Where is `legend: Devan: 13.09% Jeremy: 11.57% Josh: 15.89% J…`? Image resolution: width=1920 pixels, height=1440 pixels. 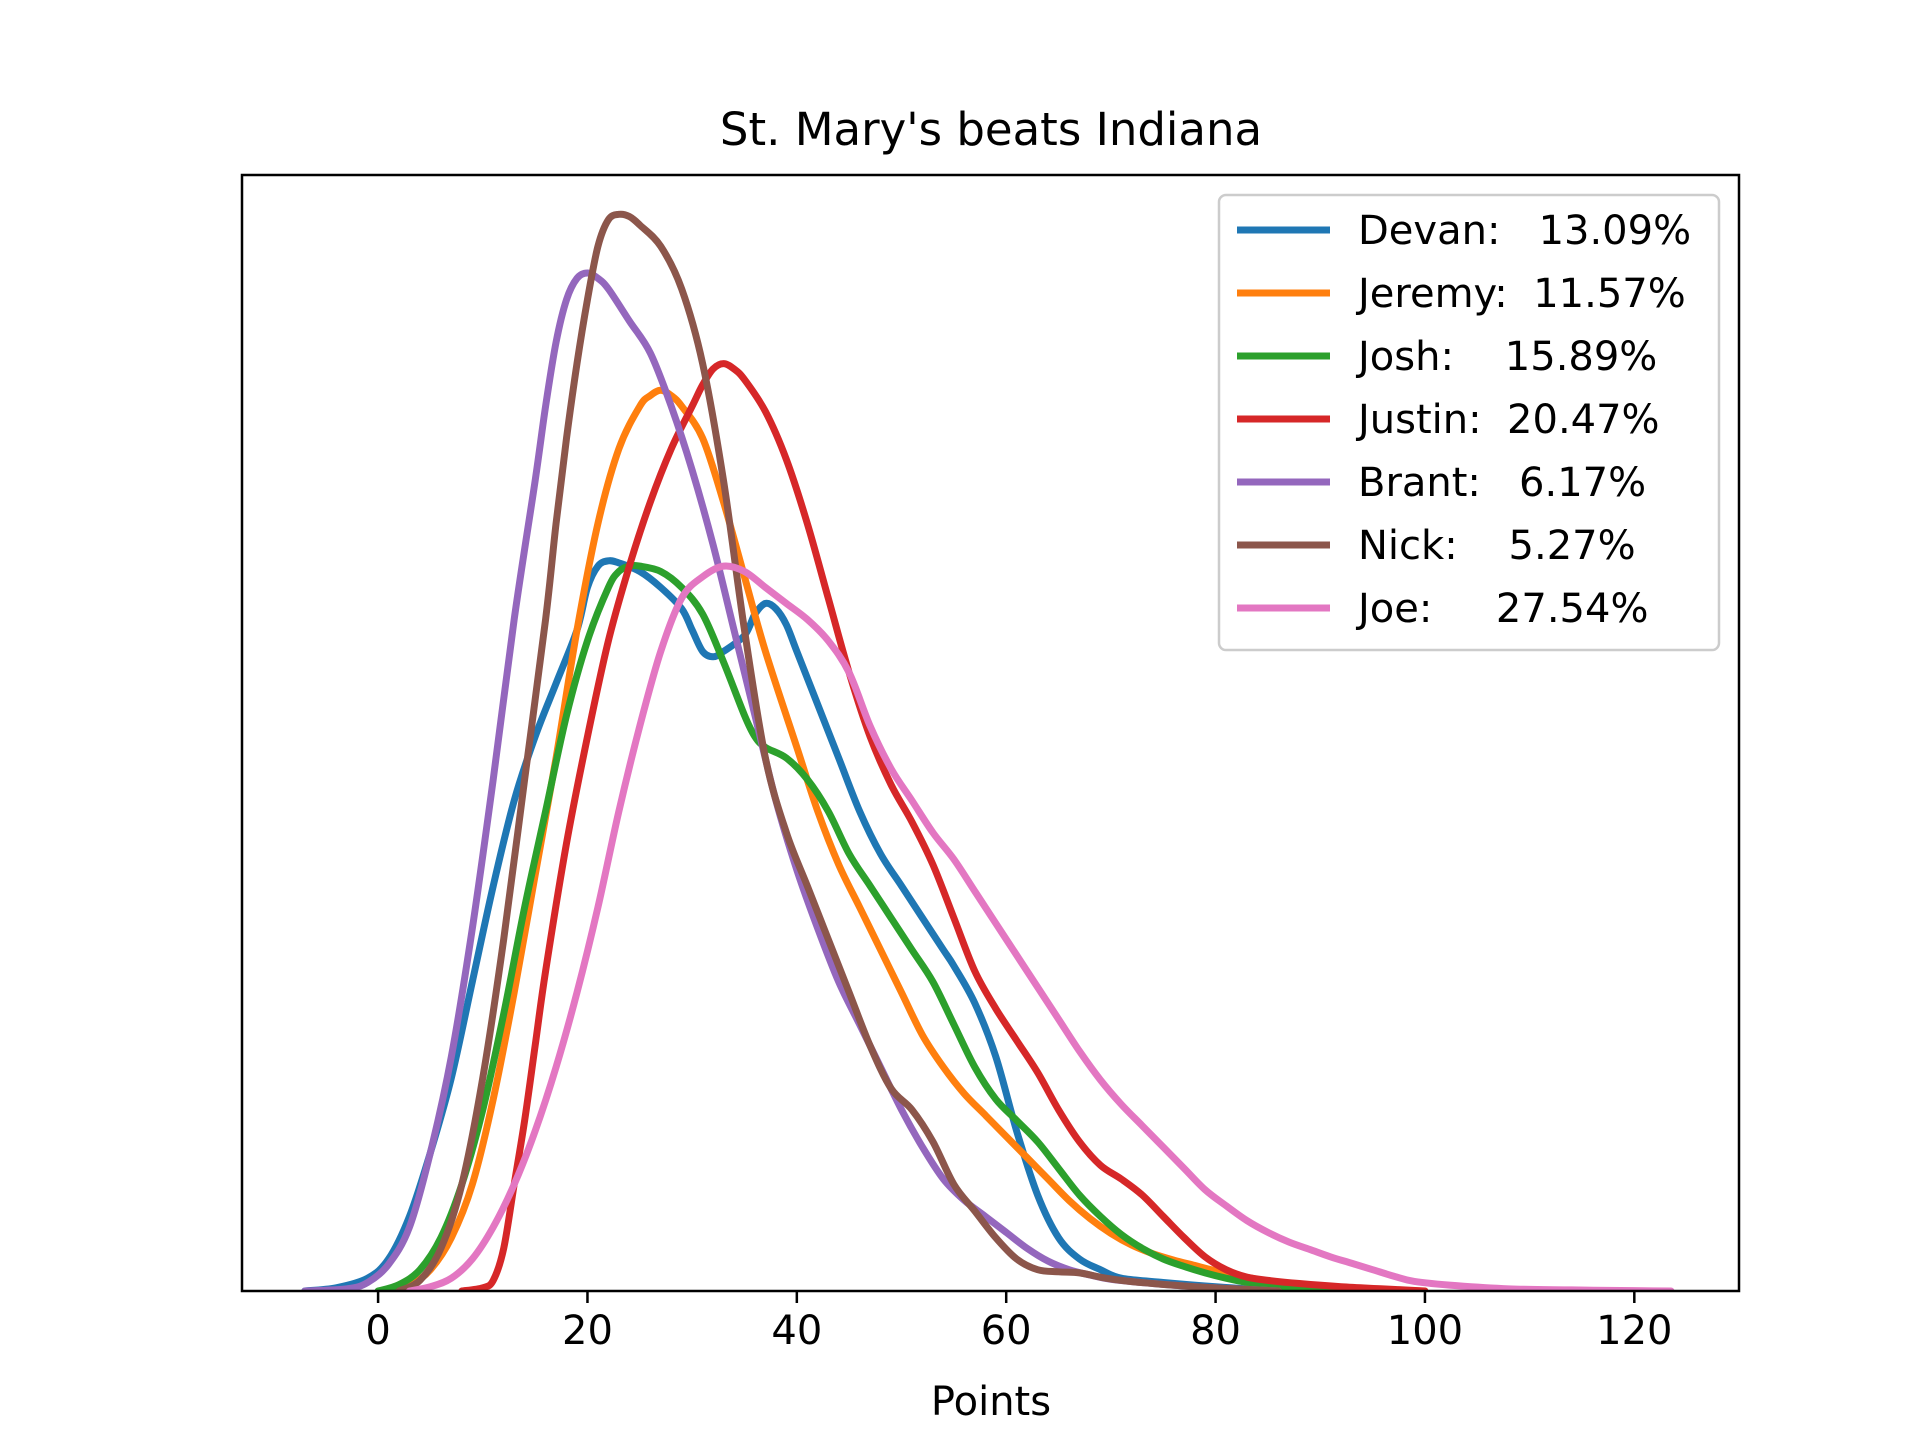
legend: Devan: 13.09% Jeremy: 11.57% Josh: 15.89% J… is located at coordinates (1469, 422).